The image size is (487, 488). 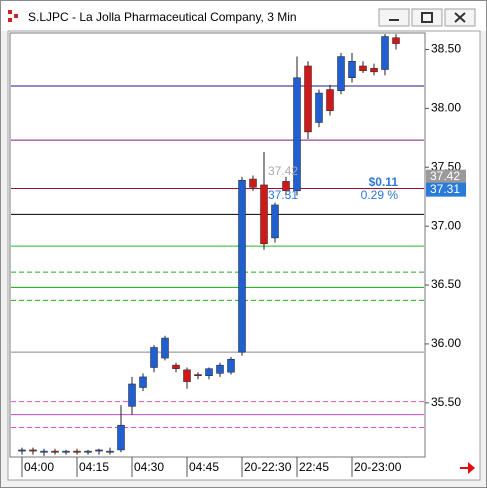 What do you see at coordinates (384, 182) in the screenshot?
I see `change-amount: $0.11` at bounding box center [384, 182].